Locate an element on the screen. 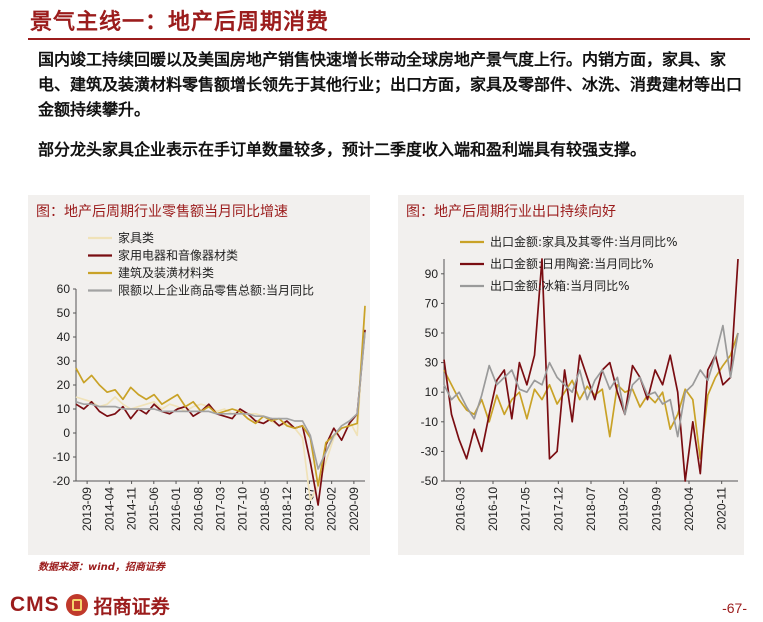 This screenshot has width=763, height=622. x-tick-label: 2018-05 is located at coordinates (265, 509).